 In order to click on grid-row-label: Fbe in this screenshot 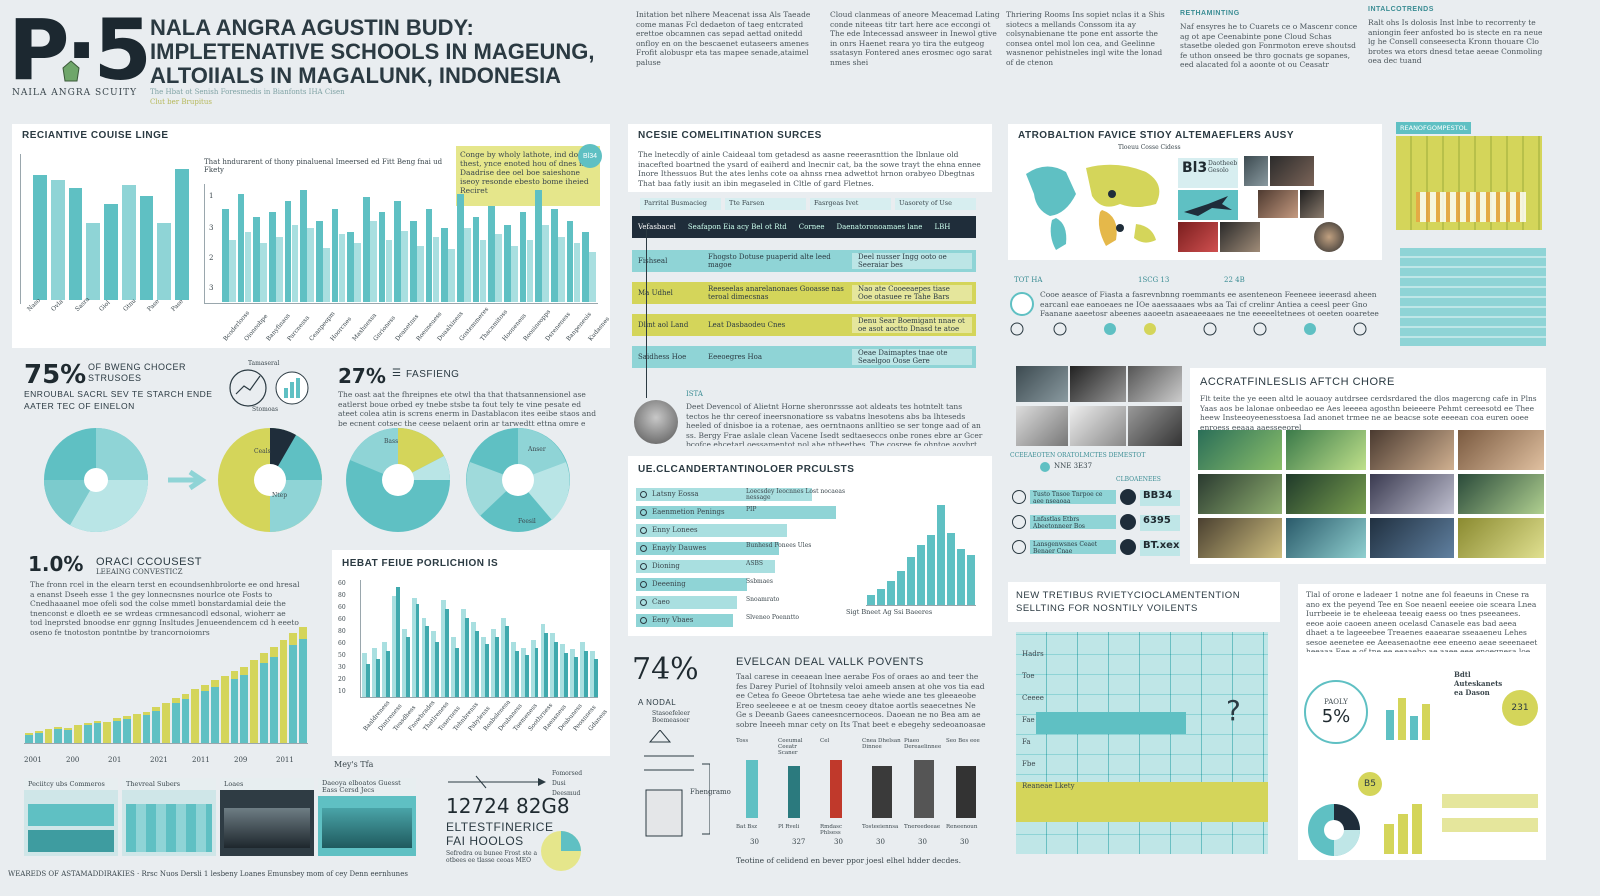, I will do `click(1029, 764)`.